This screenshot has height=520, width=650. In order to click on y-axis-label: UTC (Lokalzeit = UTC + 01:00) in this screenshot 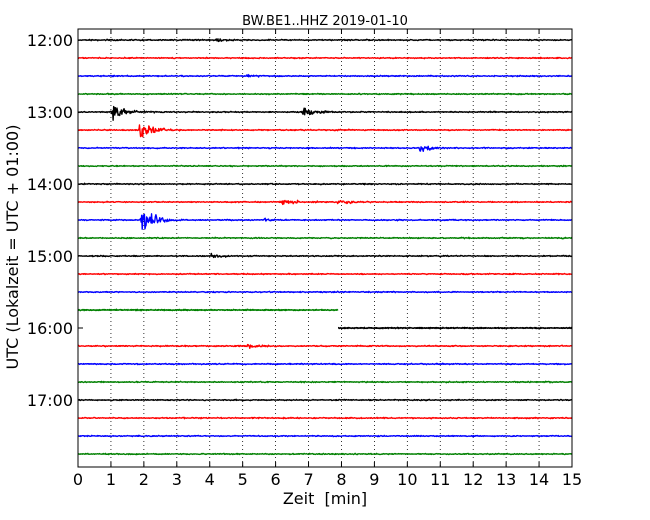, I will do `click(12, 247)`.